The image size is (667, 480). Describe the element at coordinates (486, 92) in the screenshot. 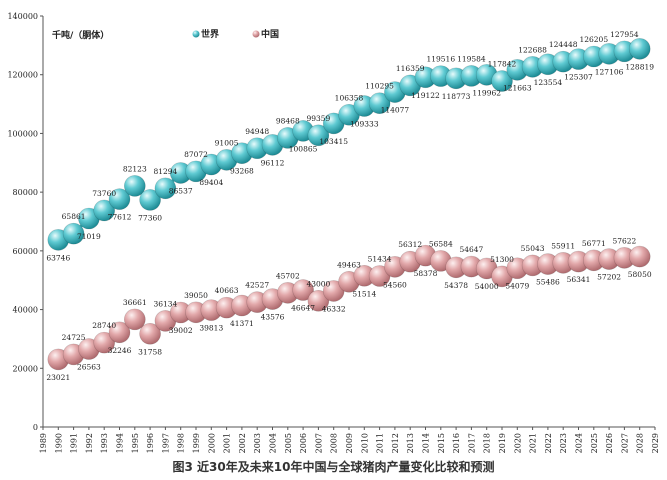

I see `data-label: 119962` at that location.